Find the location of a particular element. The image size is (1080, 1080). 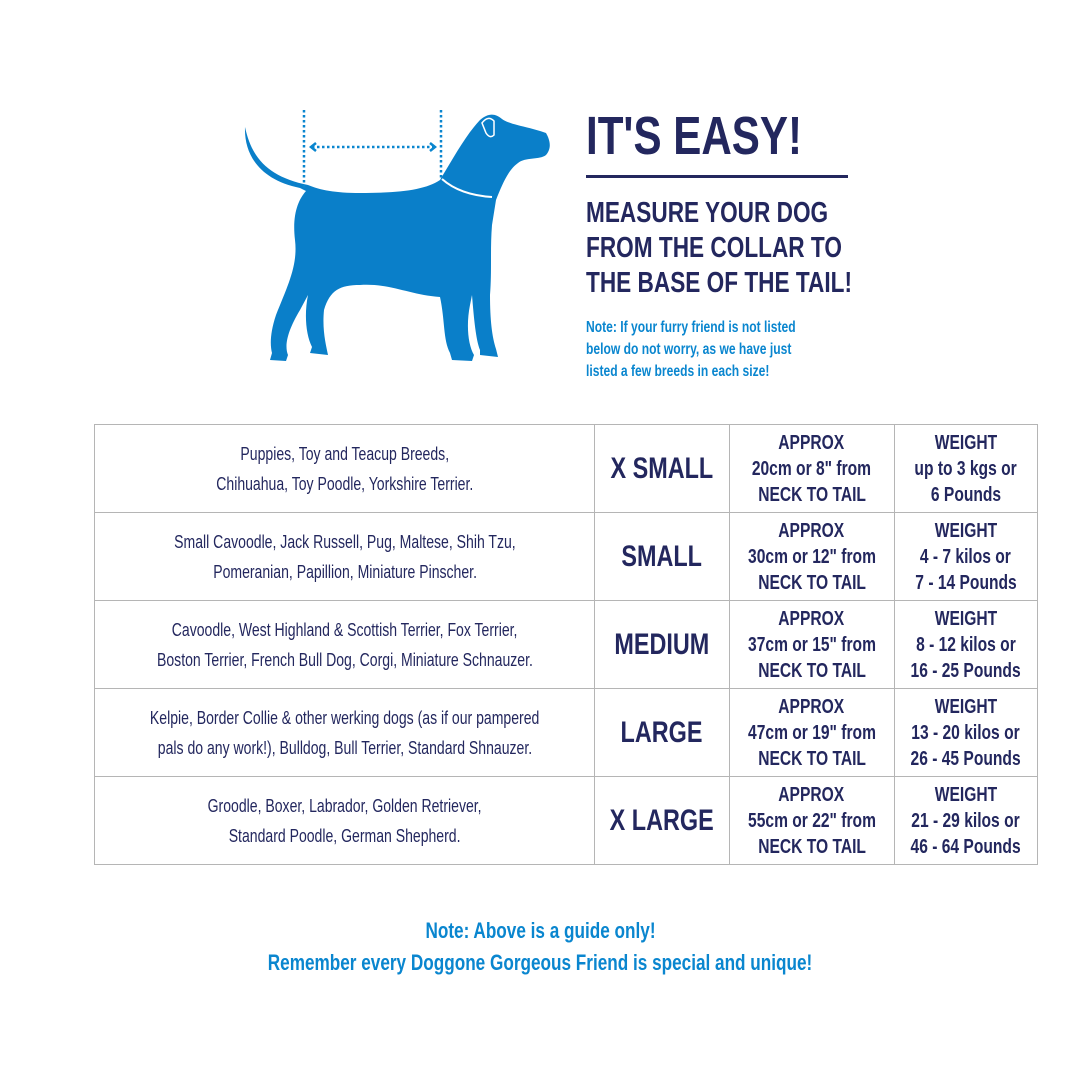

length-range: APPROX 30cm or 12" from NECK TO TAIL is located at coordinates (811, 556).